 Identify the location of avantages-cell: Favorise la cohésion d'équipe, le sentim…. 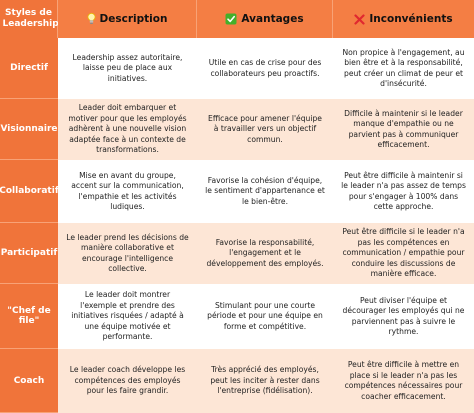
(265, 191).